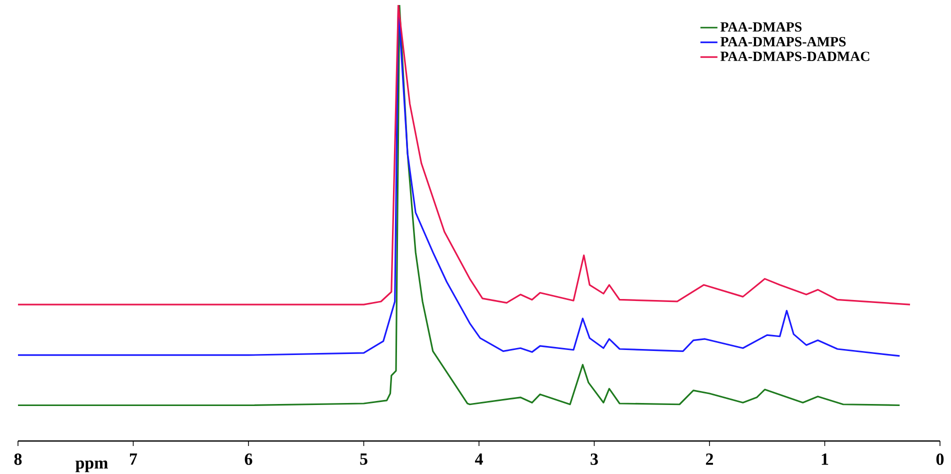  What do you see at coordinates (709, 459) in the screenshot?
I see `x-tick-label: 2` at bounding box center [709, 459].